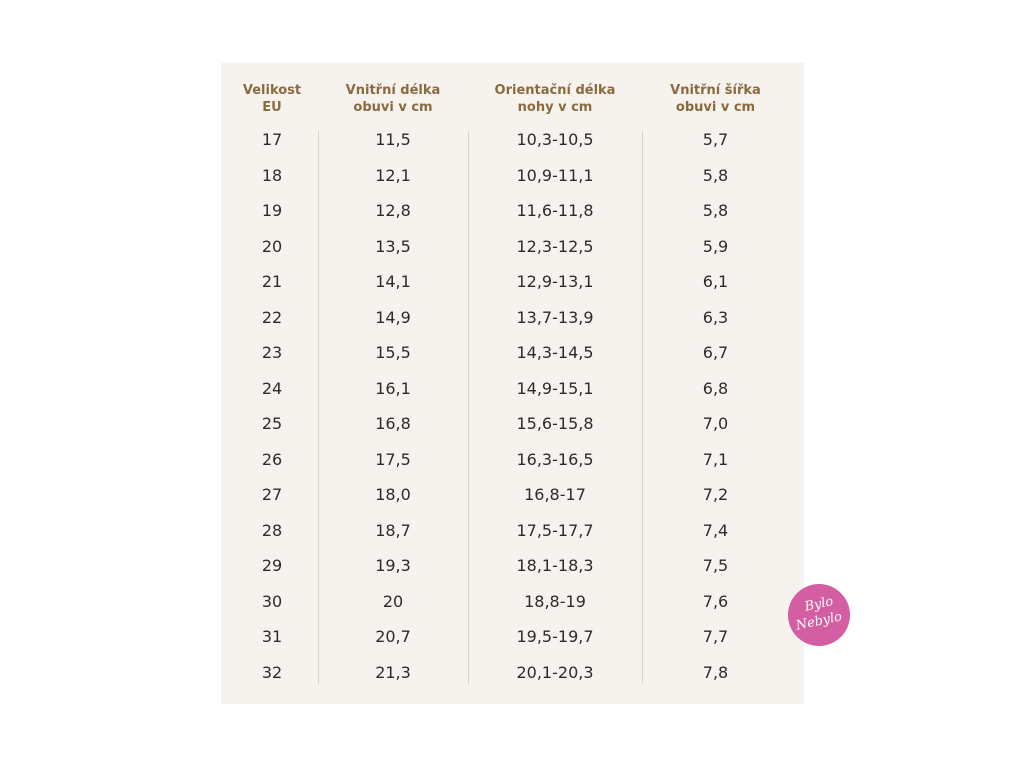  What do you see at coordinates (272, 317) in the screenshot?
I see `table-cell: 22` at bounding box center [272, 317].